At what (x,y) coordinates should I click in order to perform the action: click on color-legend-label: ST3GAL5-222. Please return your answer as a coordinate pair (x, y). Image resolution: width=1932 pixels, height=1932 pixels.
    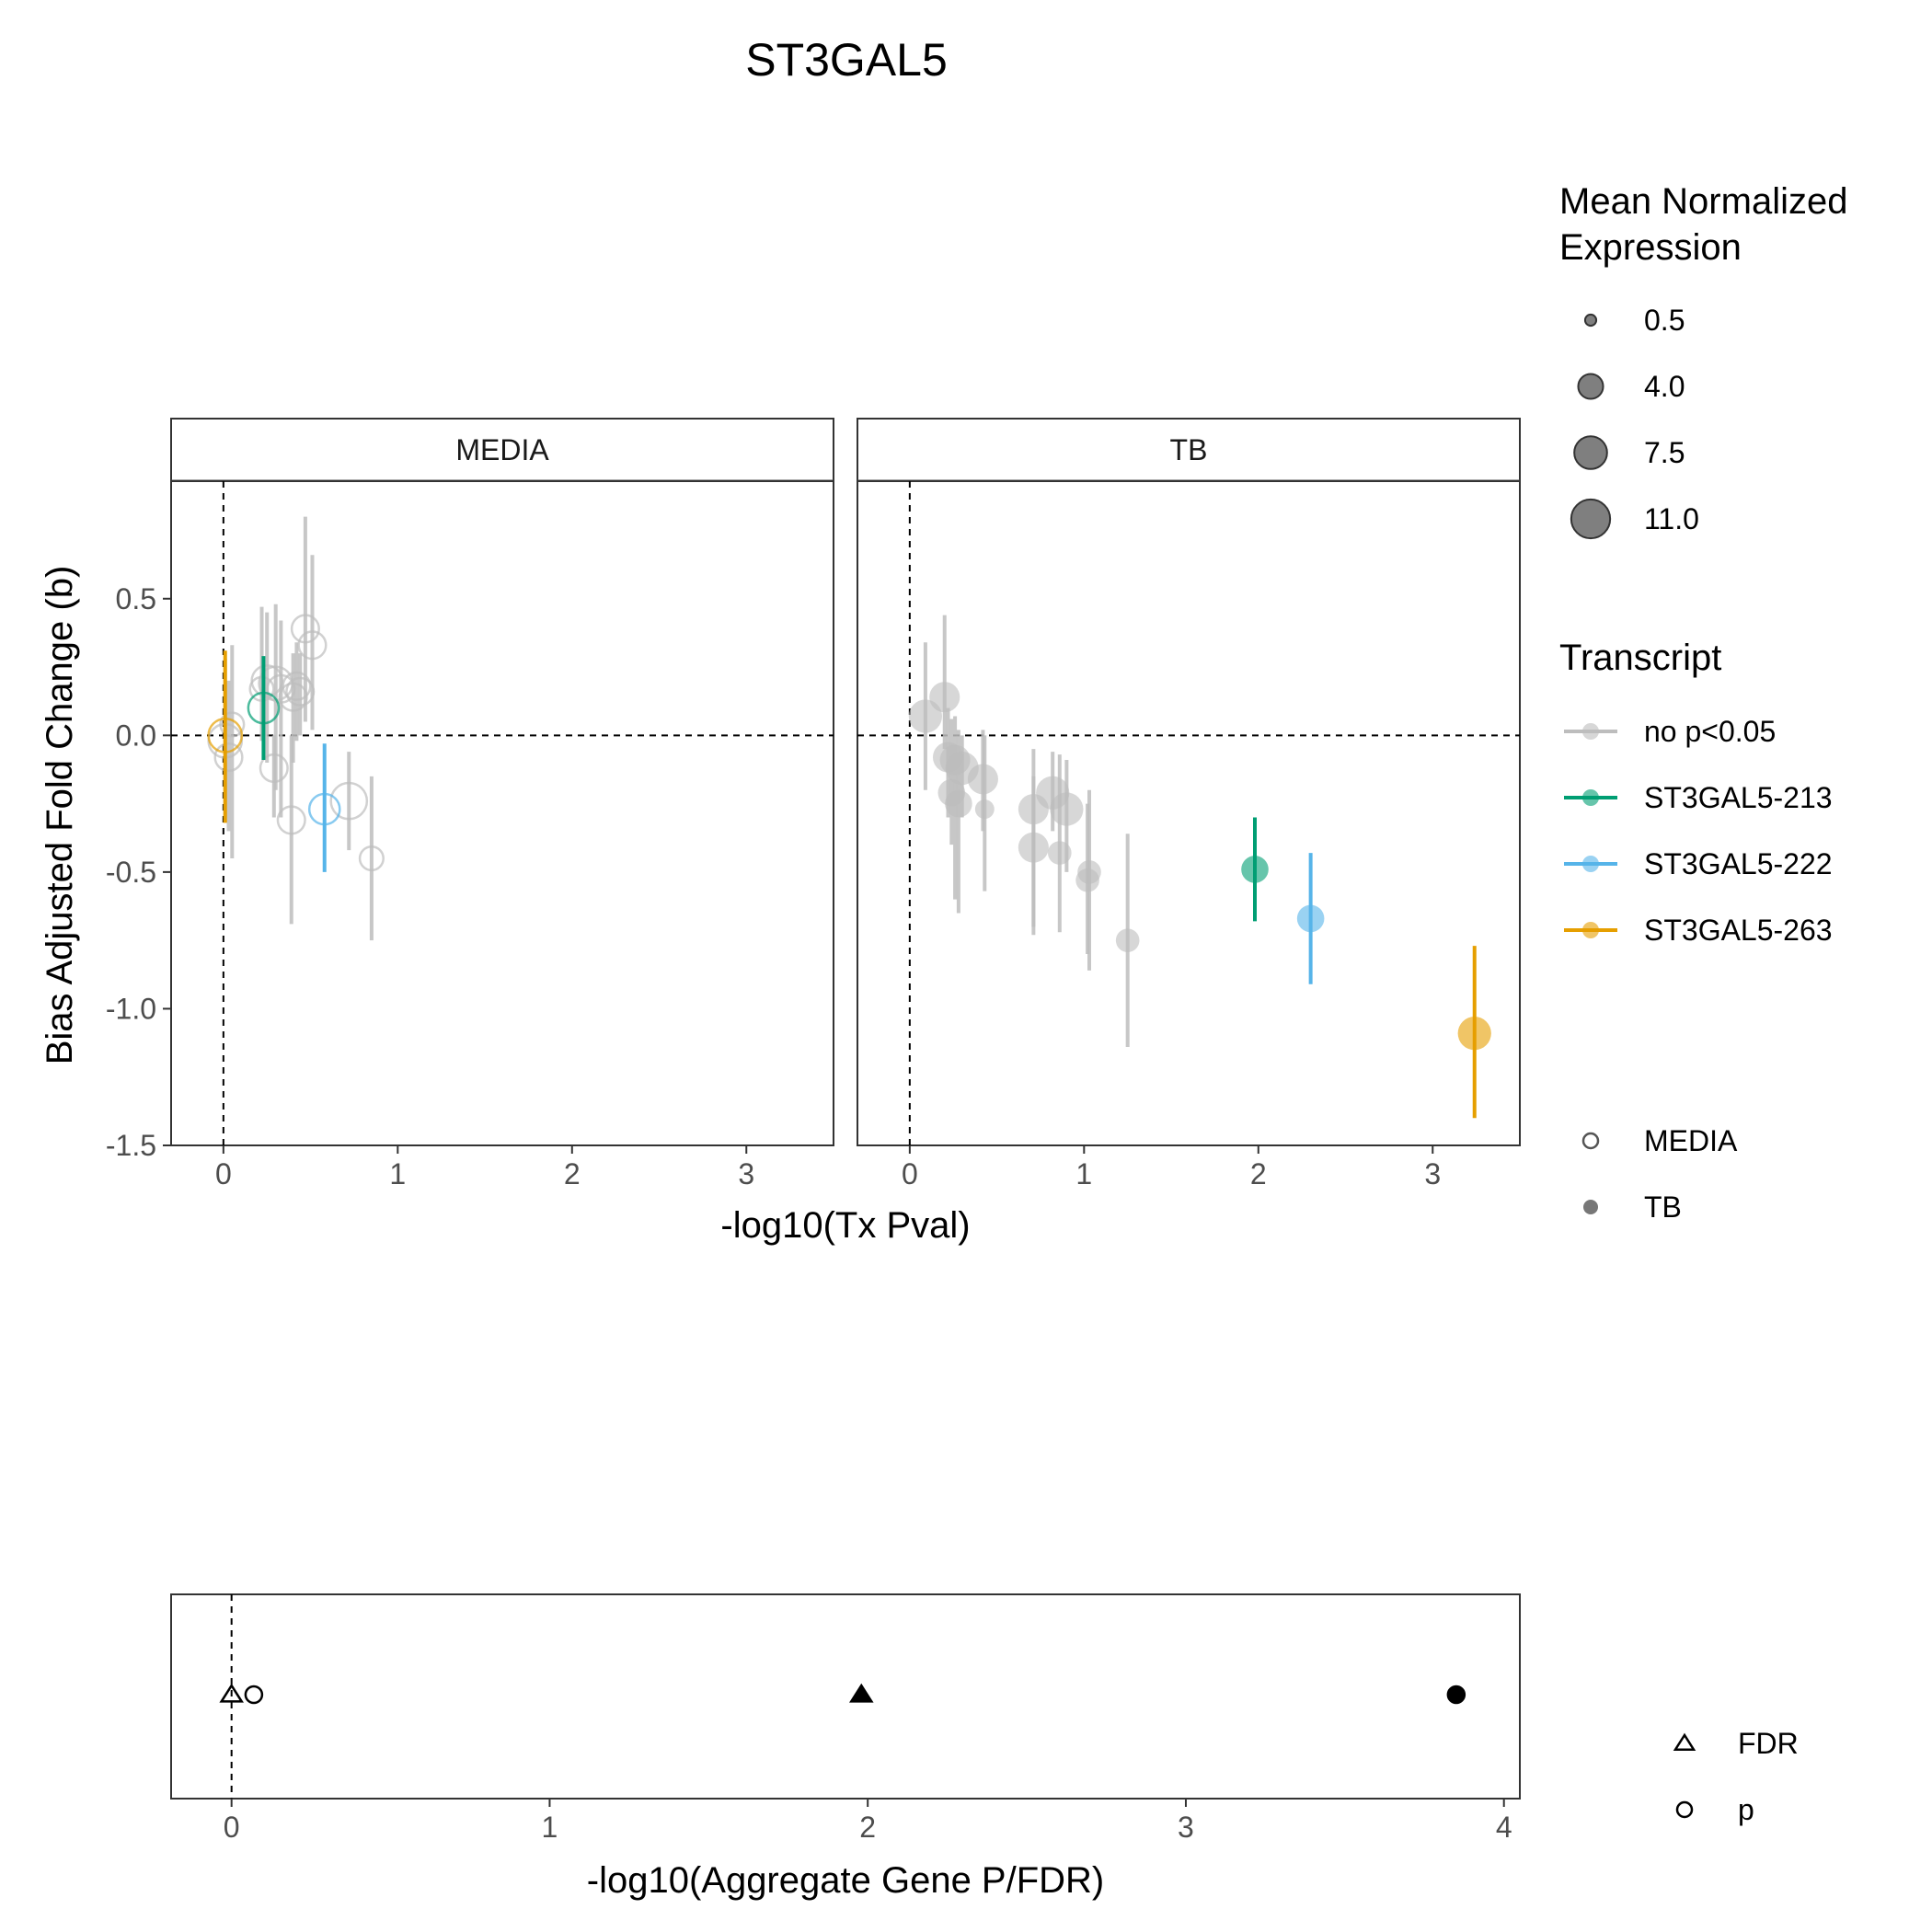
    Looking at the image, I should click on (1738, 863).